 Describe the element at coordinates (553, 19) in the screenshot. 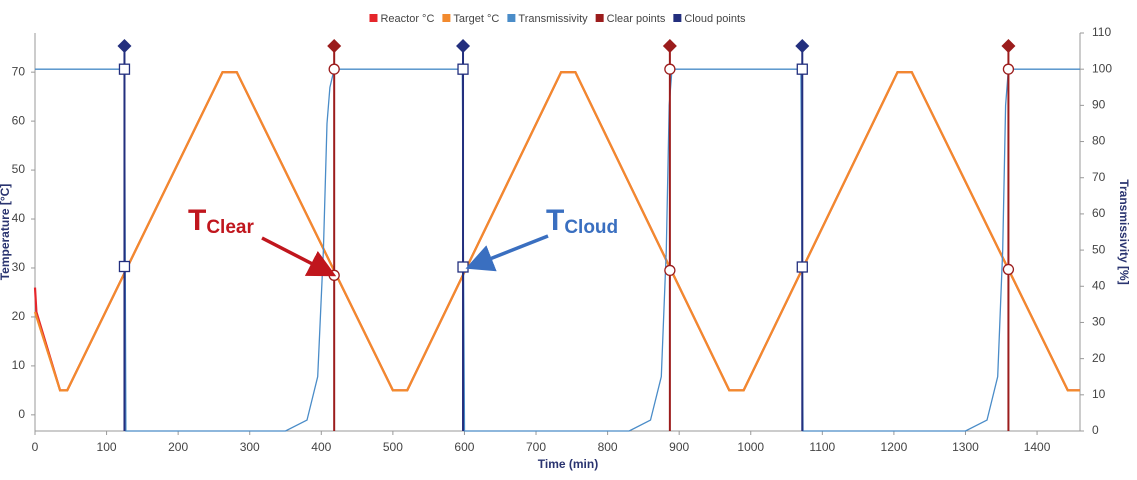

I see `legend-label: Transmissivity` at that location.